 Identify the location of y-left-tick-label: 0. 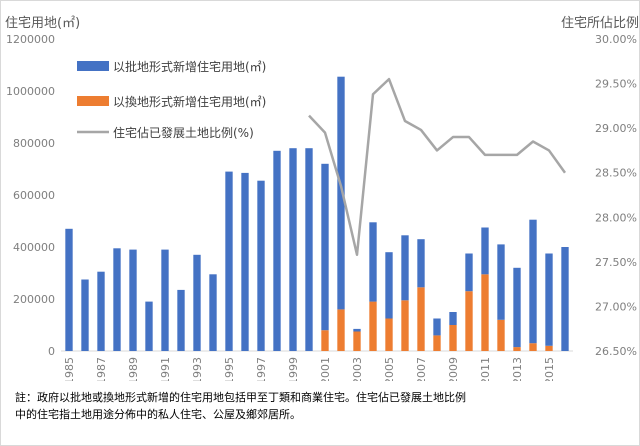
(51, 351).